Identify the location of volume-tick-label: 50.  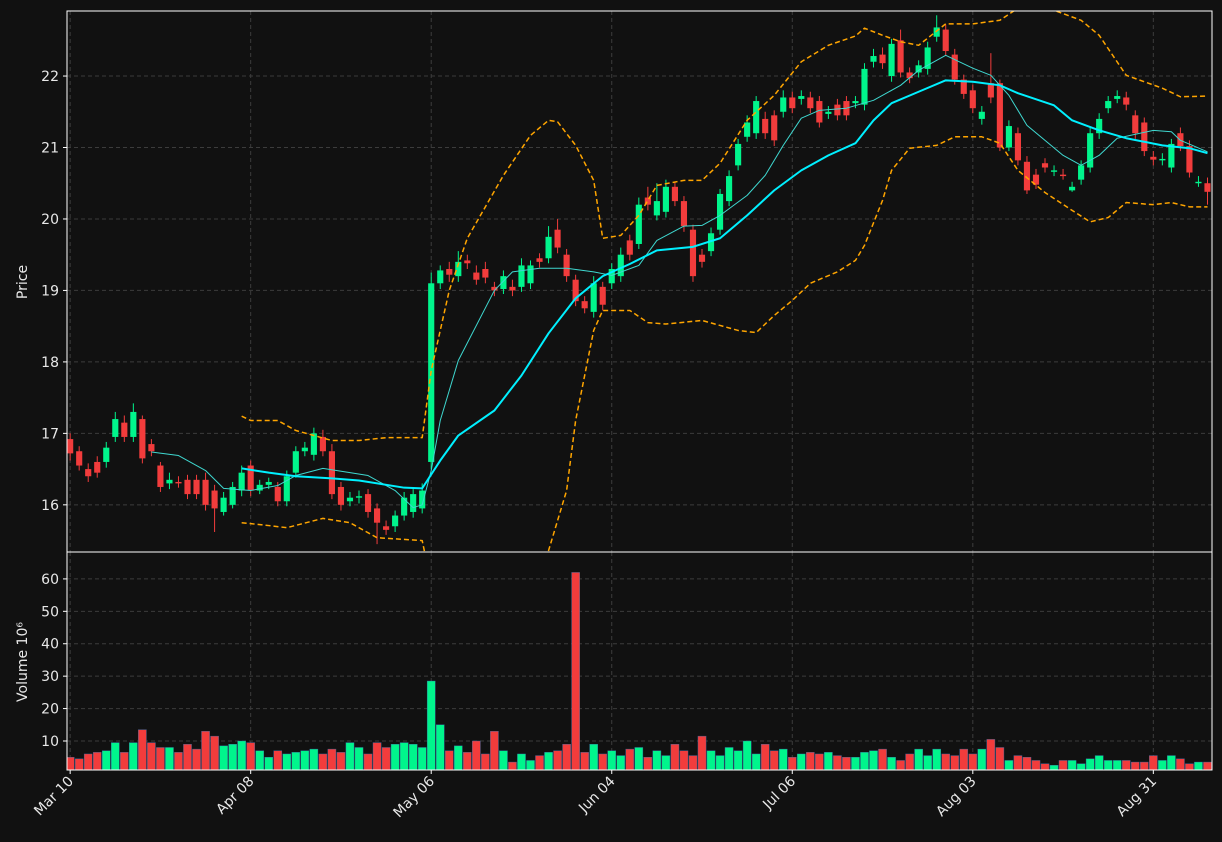
(50, 612).